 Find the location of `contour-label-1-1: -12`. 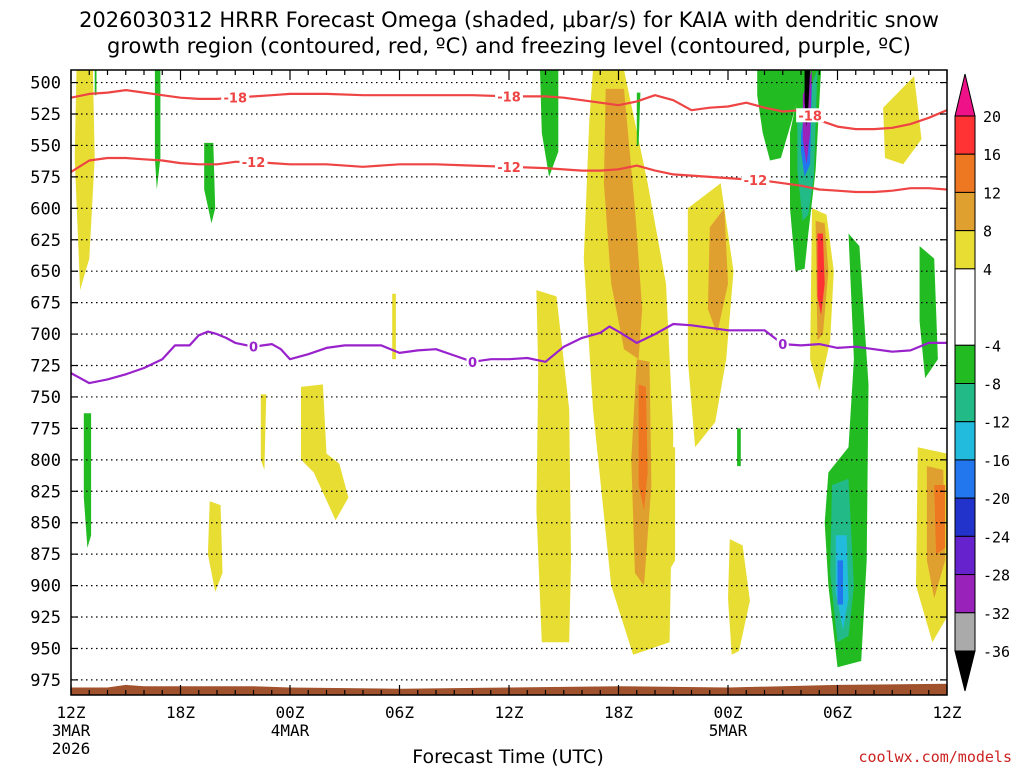

contour-label-1-1: -12 is located at coordinates (509, 168).